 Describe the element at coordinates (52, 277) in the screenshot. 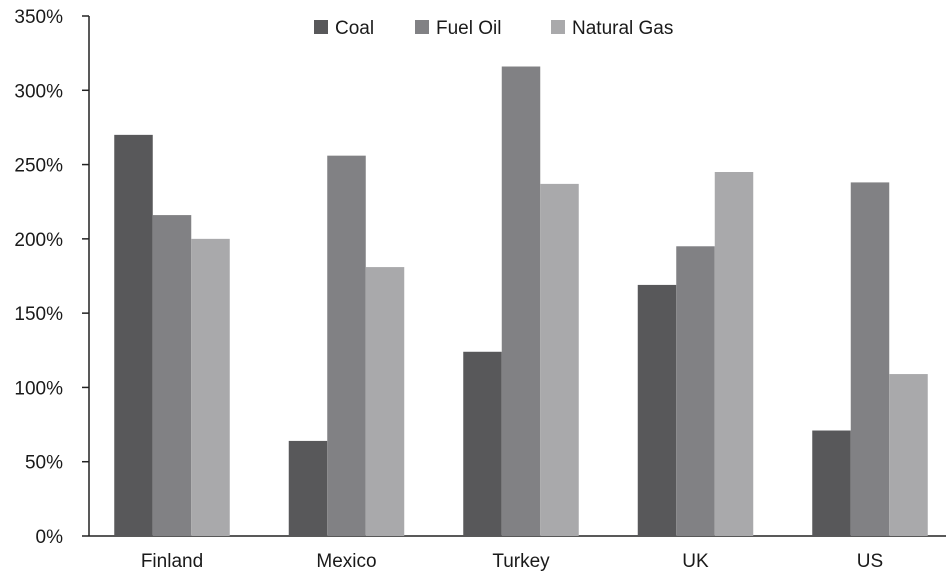

I see `y-axis: 0% 50% 100% 150% 200% 250% 300% 350%` at that location.